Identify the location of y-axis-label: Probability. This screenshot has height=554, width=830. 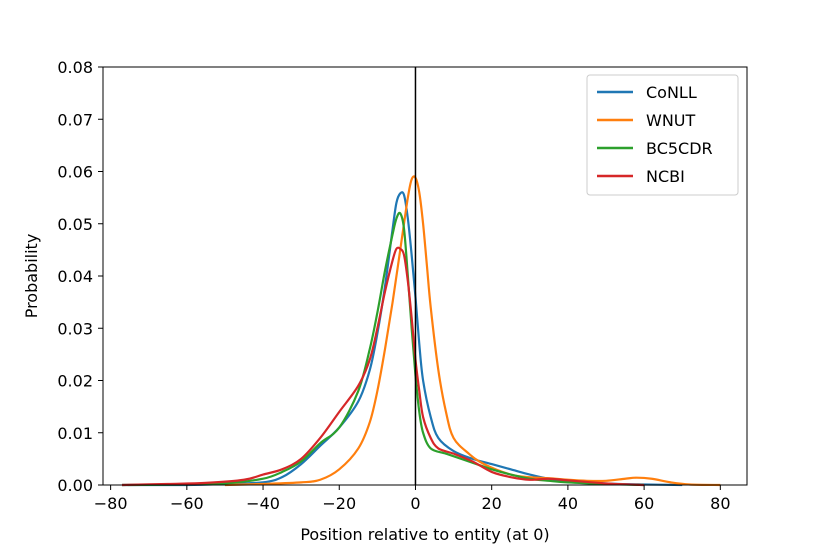
(31, 276).